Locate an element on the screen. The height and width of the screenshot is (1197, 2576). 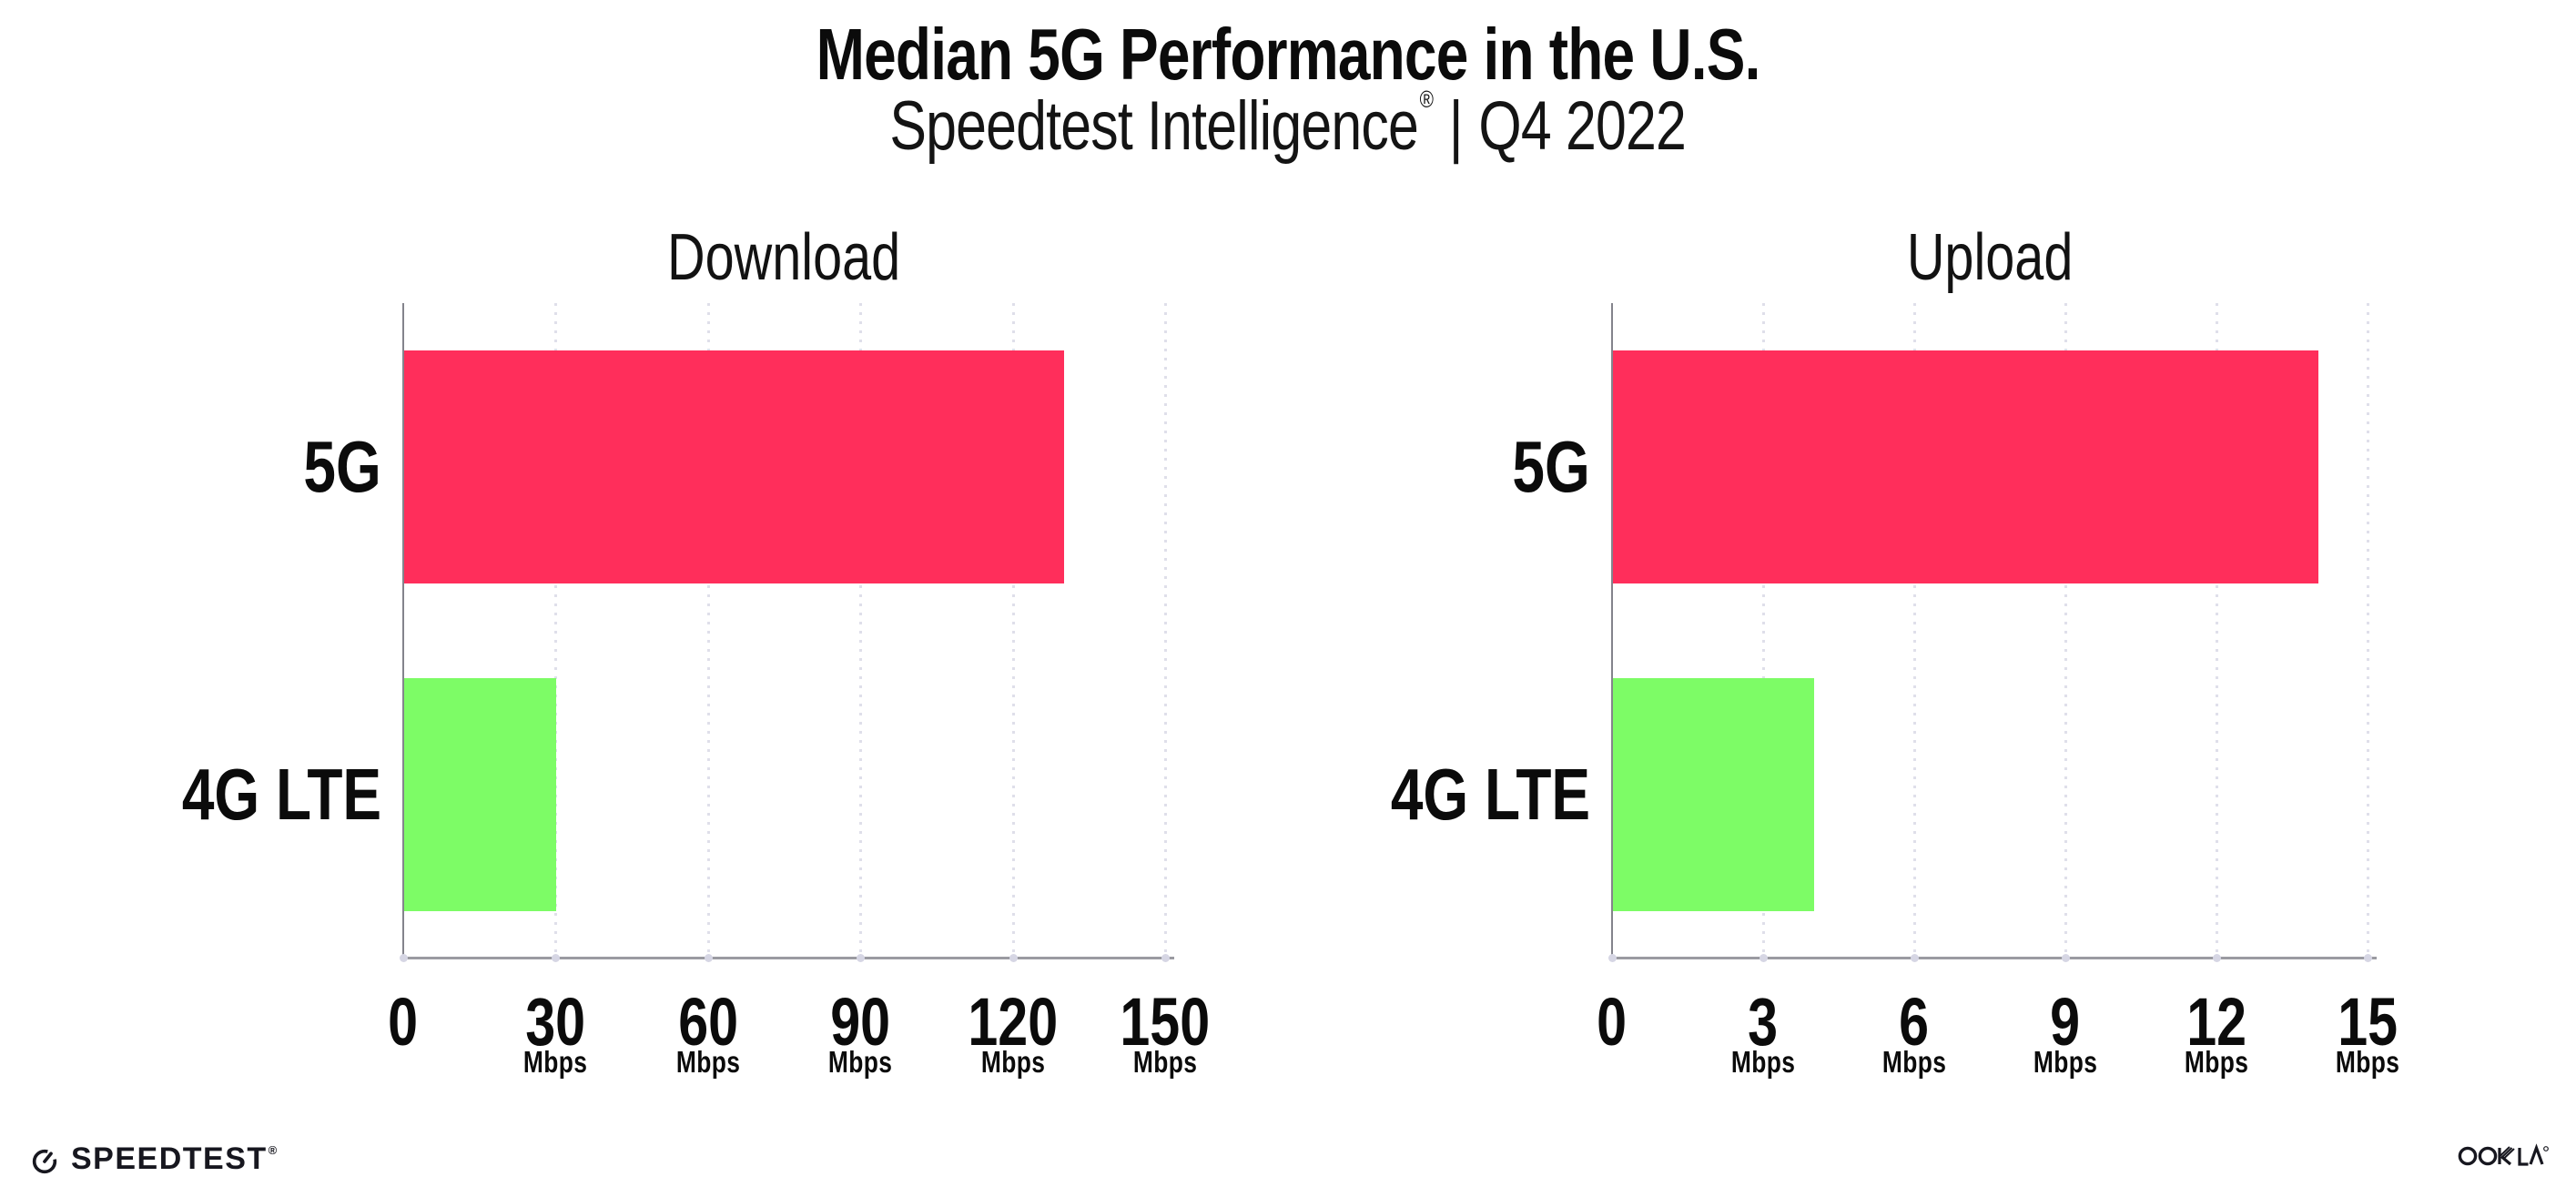
x-tick-value: 90 is located at coordinates (860, 1022).